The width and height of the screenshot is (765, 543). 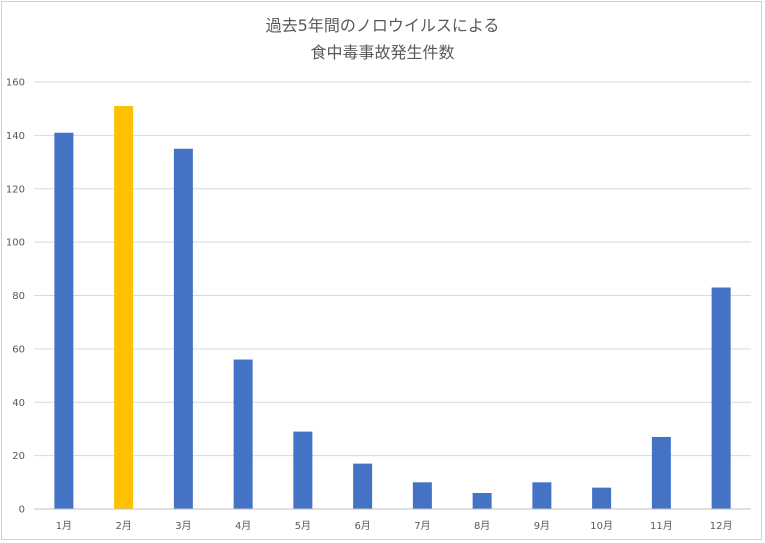 What do you see at coordinates (123, 526) in the screenshot?
I see `x-tick-label: 2月` at bounding box center [123, 526].